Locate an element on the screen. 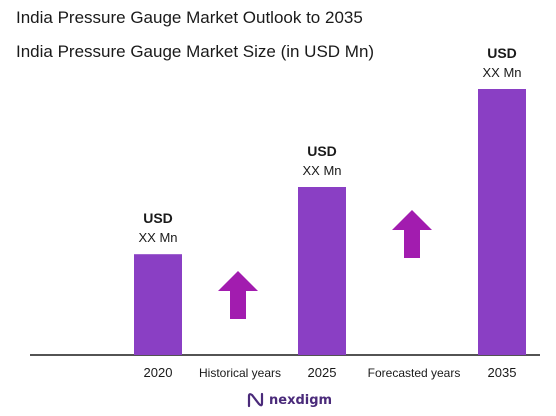  period-label-forecasted: Forecasted years is located at coordinates (414, 373).